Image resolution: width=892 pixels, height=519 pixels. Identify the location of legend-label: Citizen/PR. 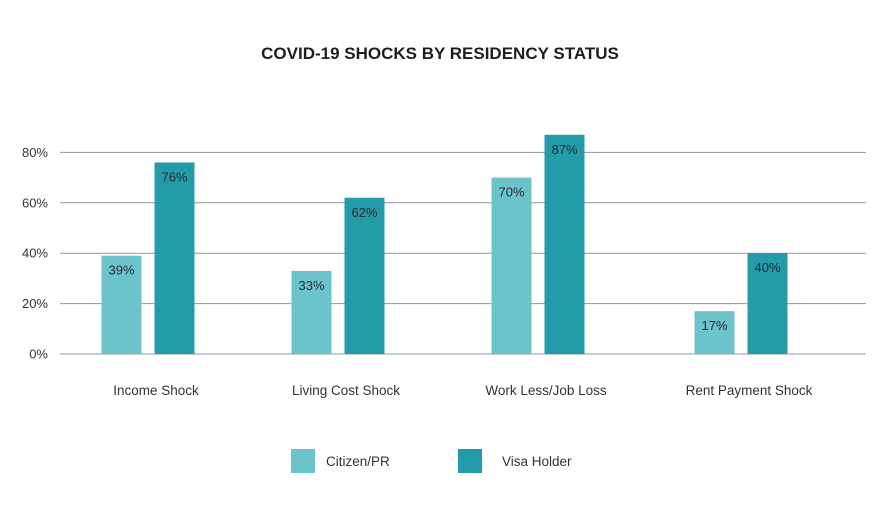
(358, 461).